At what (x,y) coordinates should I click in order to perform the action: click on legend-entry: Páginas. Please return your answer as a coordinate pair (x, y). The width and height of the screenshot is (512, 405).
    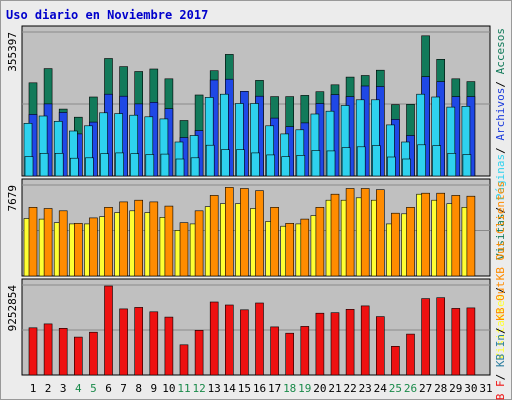
    Looking at the image, I should click on (500, 180).